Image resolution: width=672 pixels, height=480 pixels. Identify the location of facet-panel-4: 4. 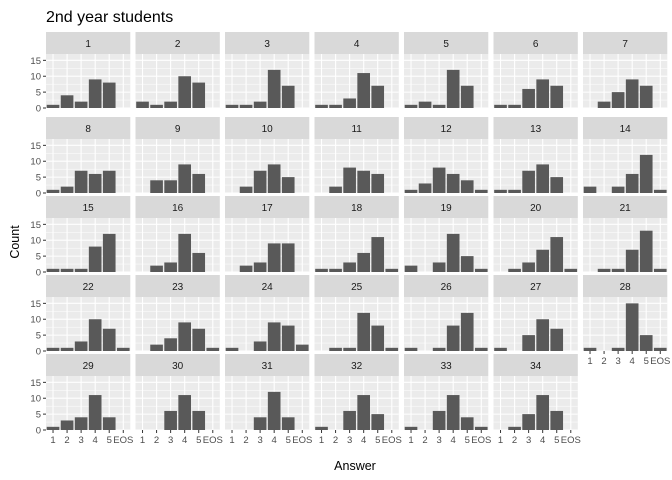
(356, 70).